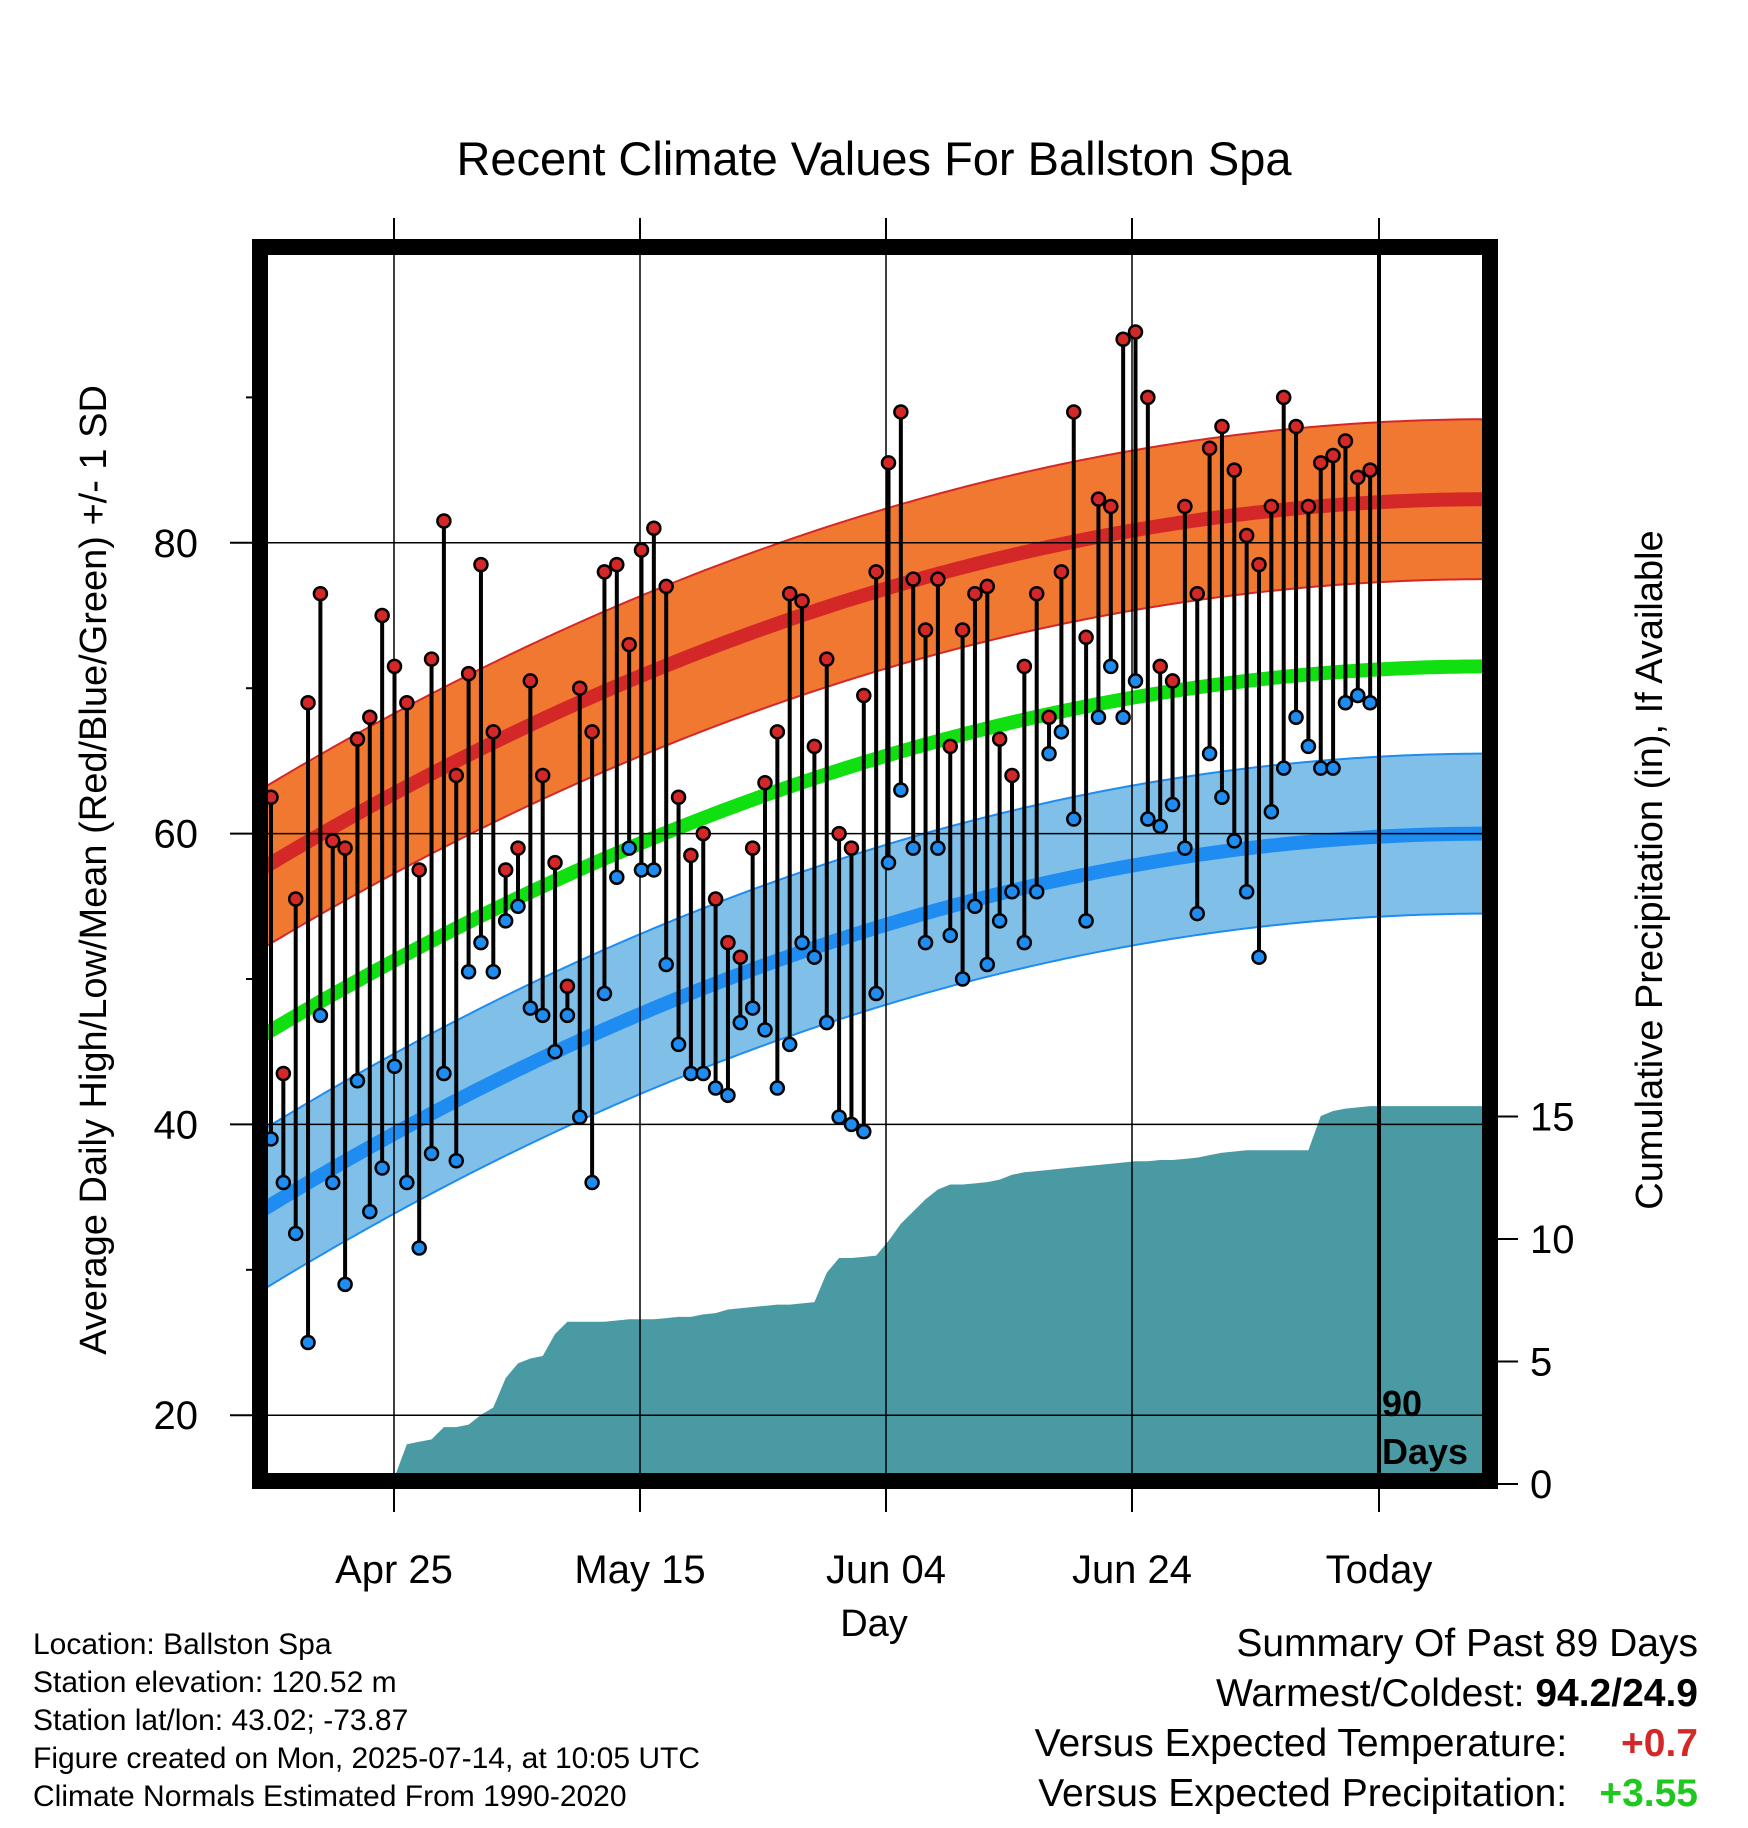 This screenshot has height=1828, width=1748. Describe the element at coordinates (330, 1796) in the screenshot. I see `normals-text: Climate Normals Estimated From 1990-2020` at that location.